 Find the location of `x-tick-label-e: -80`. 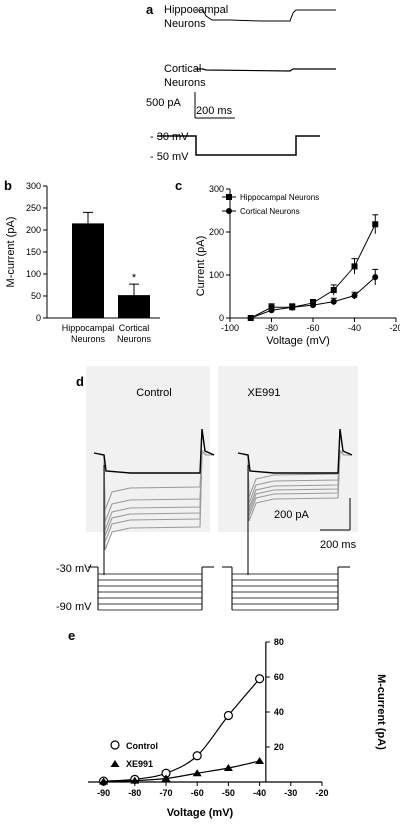

x-tick-label-e: -80 is located at coordinates (134, 793).